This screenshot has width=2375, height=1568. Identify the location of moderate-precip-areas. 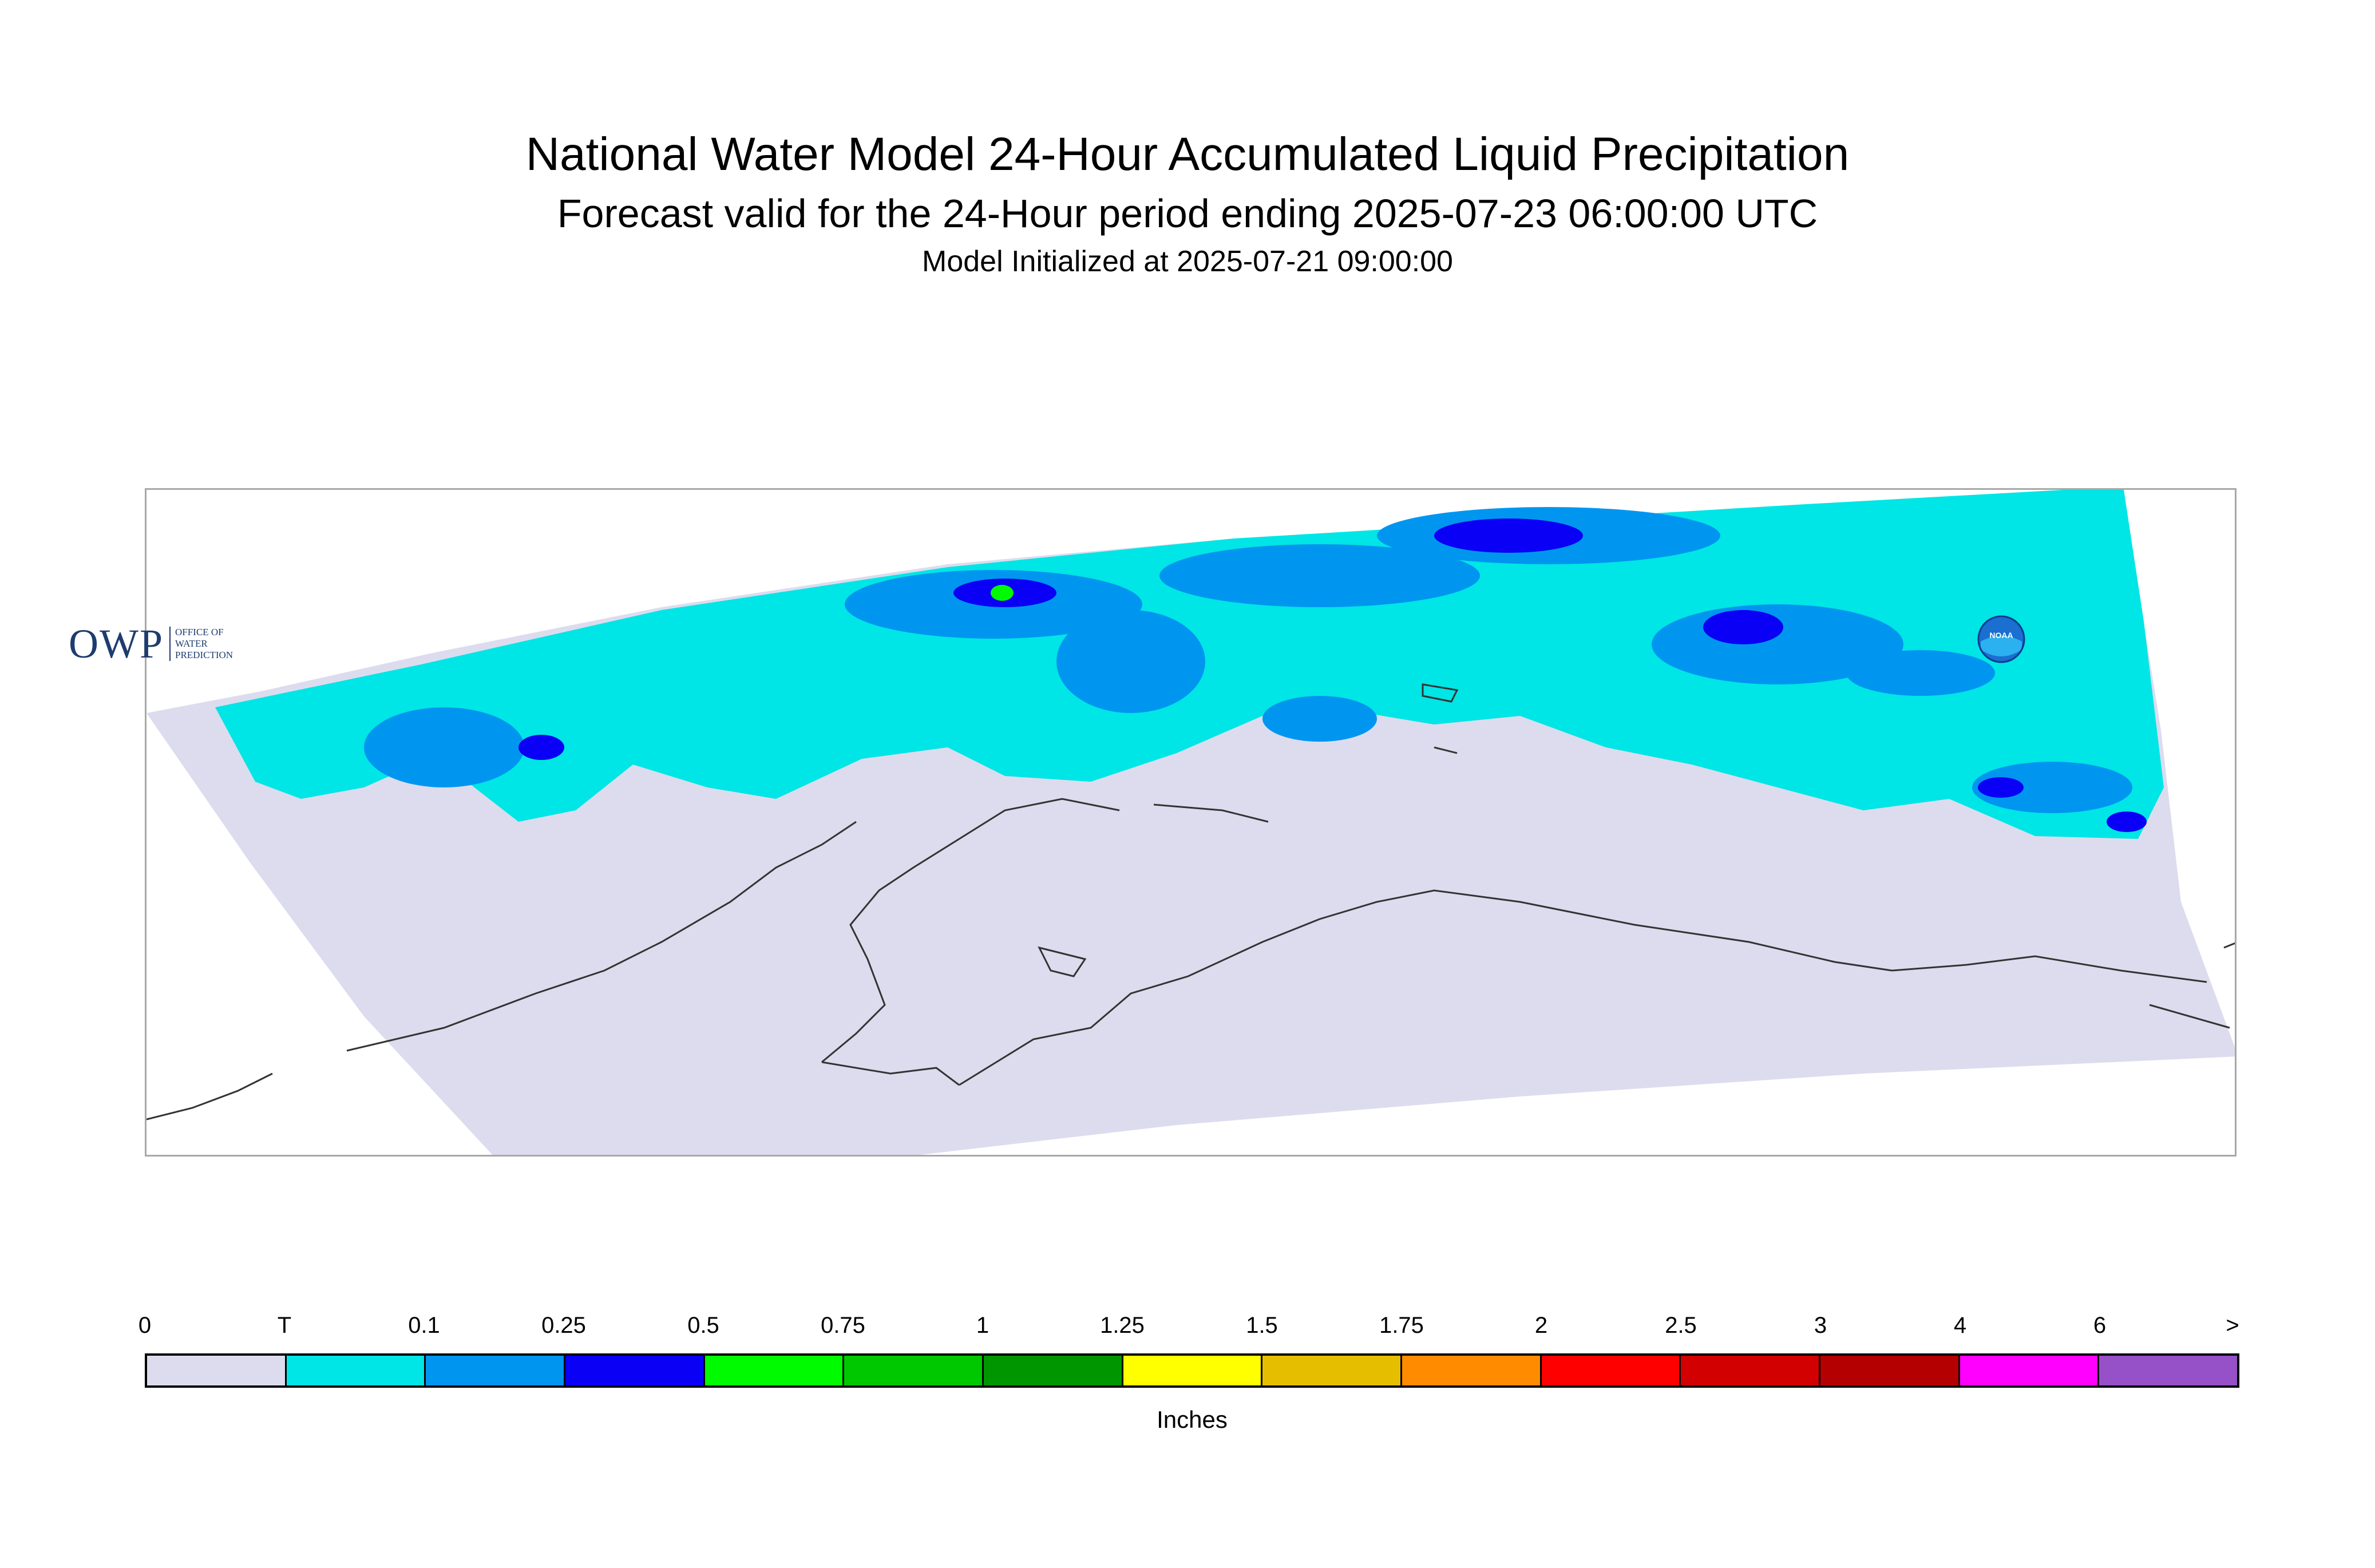
(1332, 675).